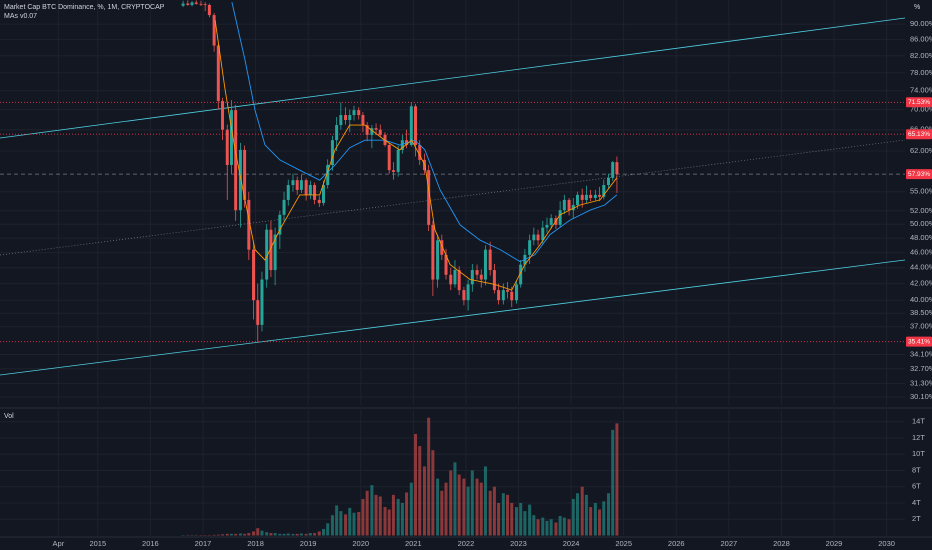  I want to click on x-tick-label: 2019, so click(308, 543).